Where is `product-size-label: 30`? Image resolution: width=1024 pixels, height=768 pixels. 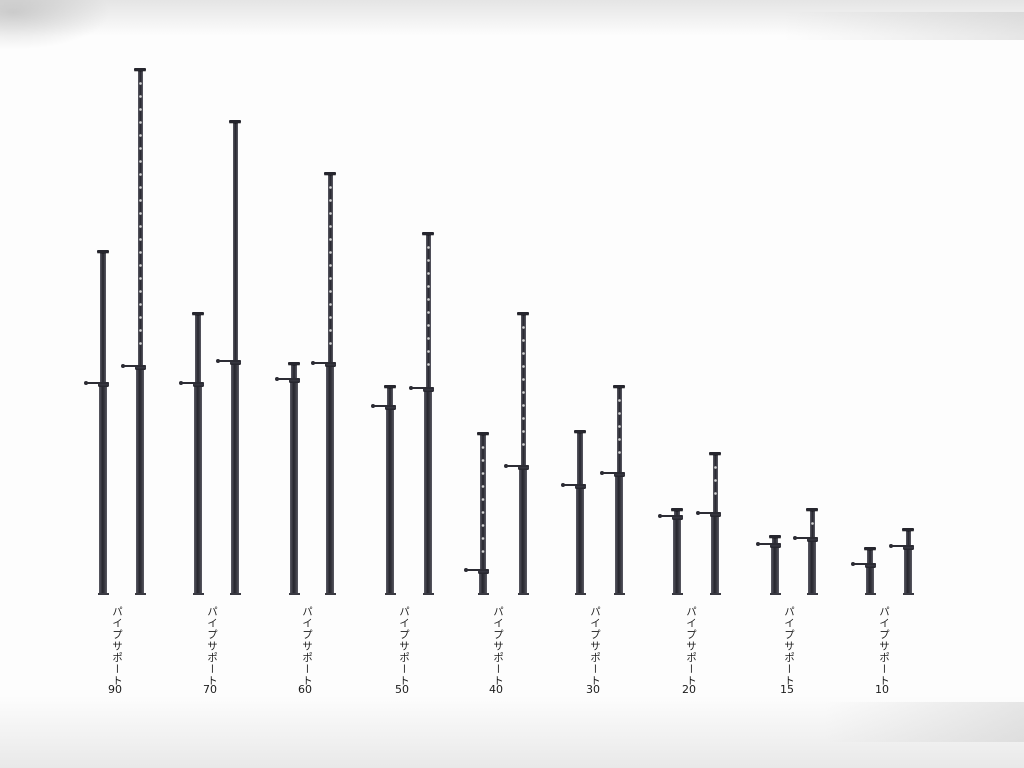
product-size-label: 30 is located at coordinates (593, 689).